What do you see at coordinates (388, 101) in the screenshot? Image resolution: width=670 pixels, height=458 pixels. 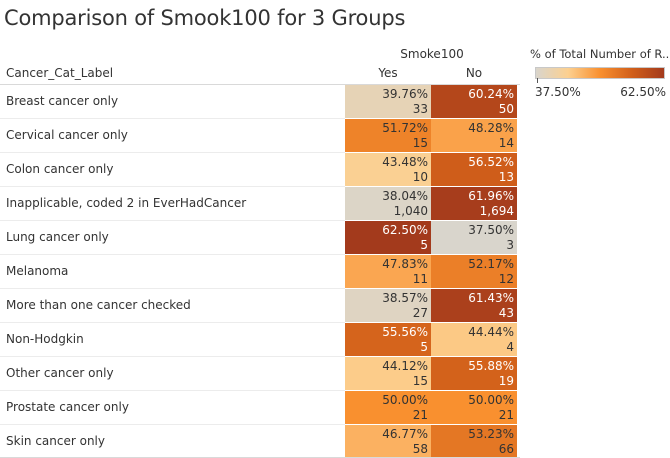 I see `heatmap-cell: 39.76% 33` at bounding box center [388, 101].